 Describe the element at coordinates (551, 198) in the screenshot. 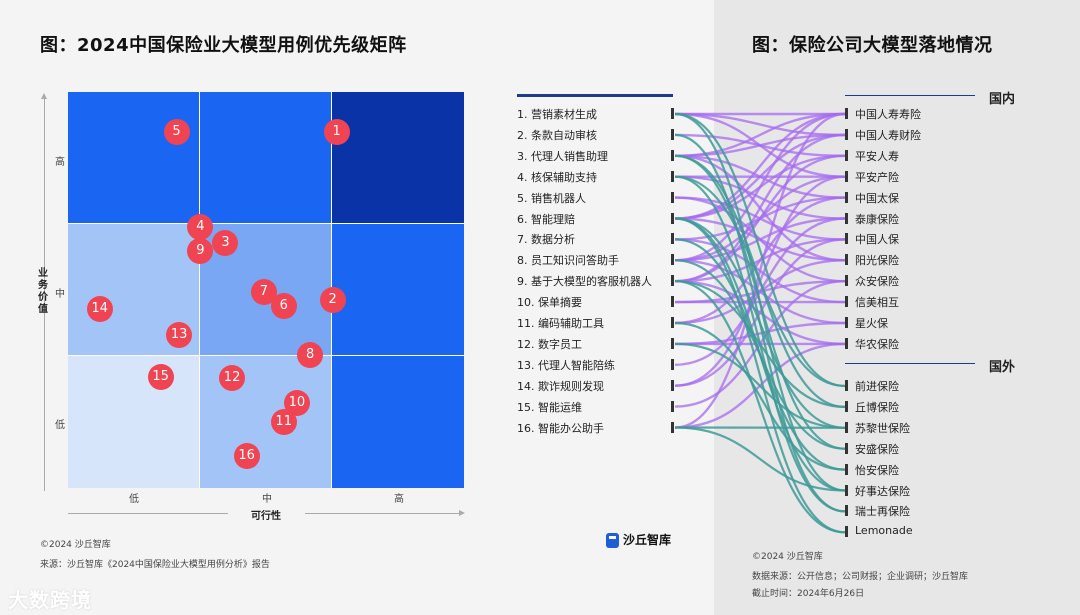

I see `use-case-item: 5. 销售机器人` at that location.